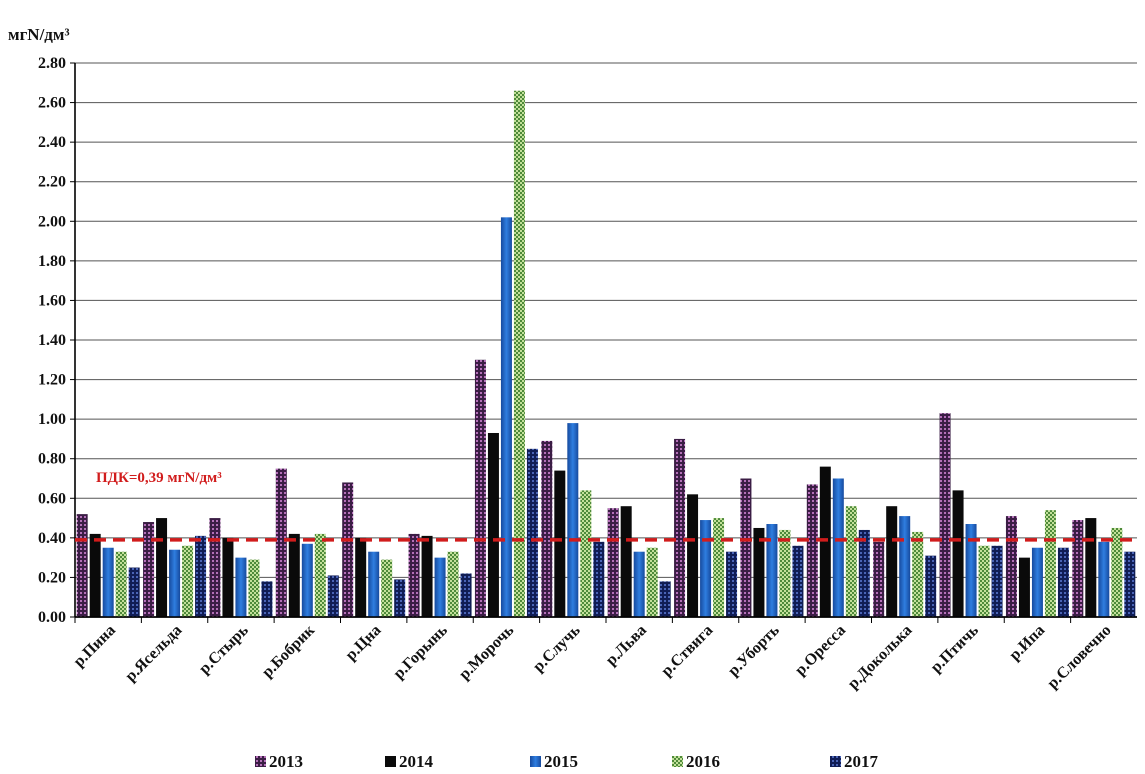 Image resolution: width=1145 pixels, height=774 pixels. What do you see at coordinates (52, 142) in the screenshot?
I see `y-tick-label: 2.40` at bounding box center [52, 142].